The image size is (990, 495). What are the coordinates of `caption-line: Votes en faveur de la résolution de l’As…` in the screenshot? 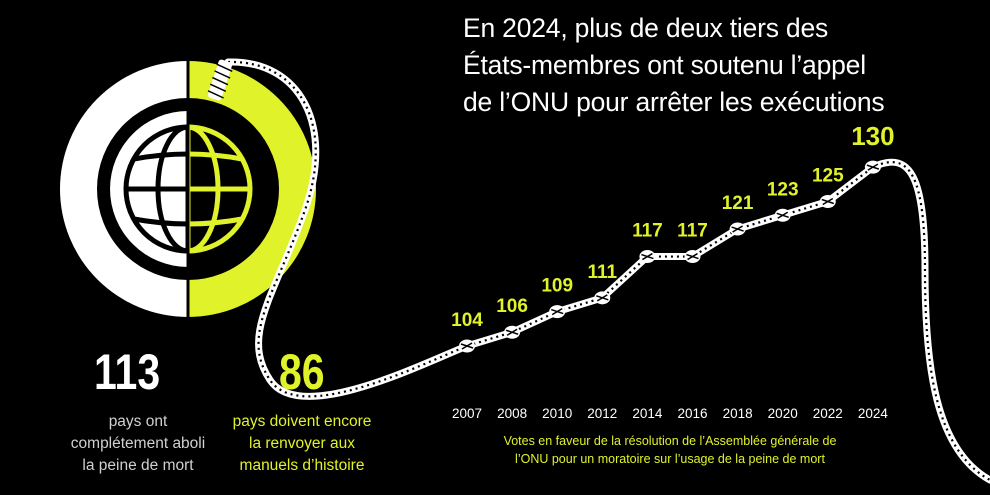 It's located at (670, 441).